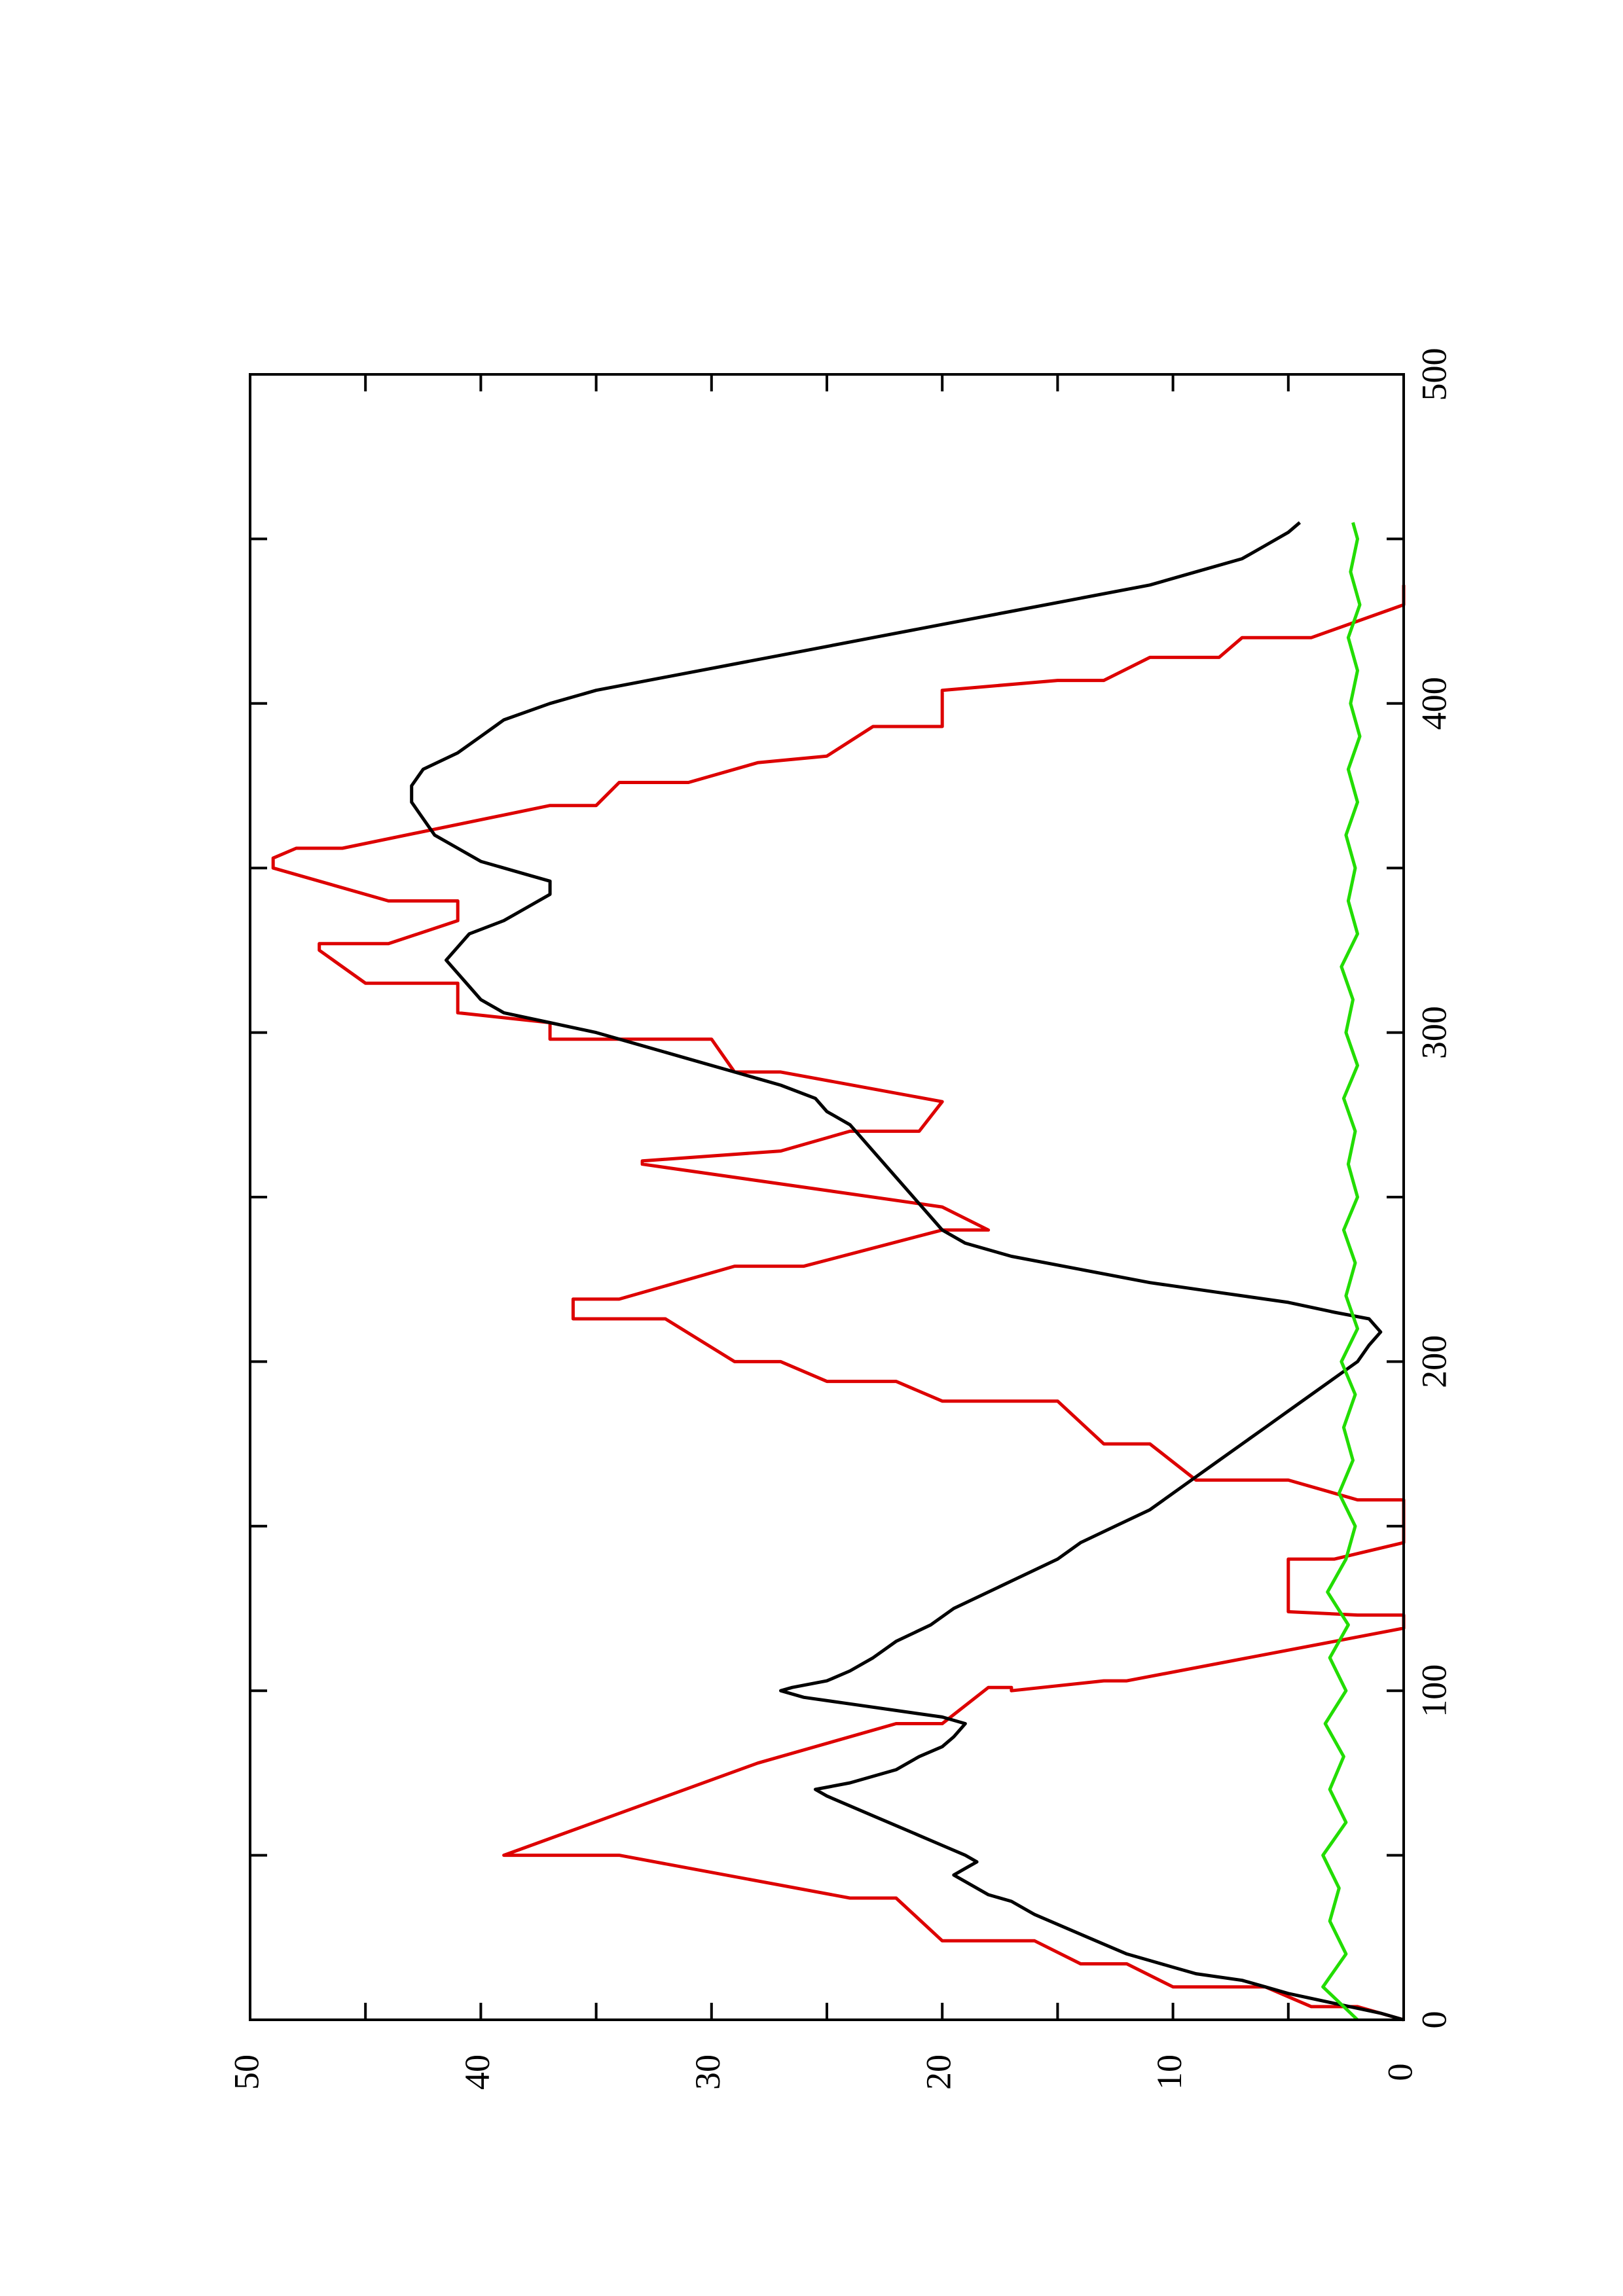 This screenshot has width=1623, height=2296. Describe the element at coordinates (1433, 2020) in the screenshot. I see `x-tick-label: 0` at that location.